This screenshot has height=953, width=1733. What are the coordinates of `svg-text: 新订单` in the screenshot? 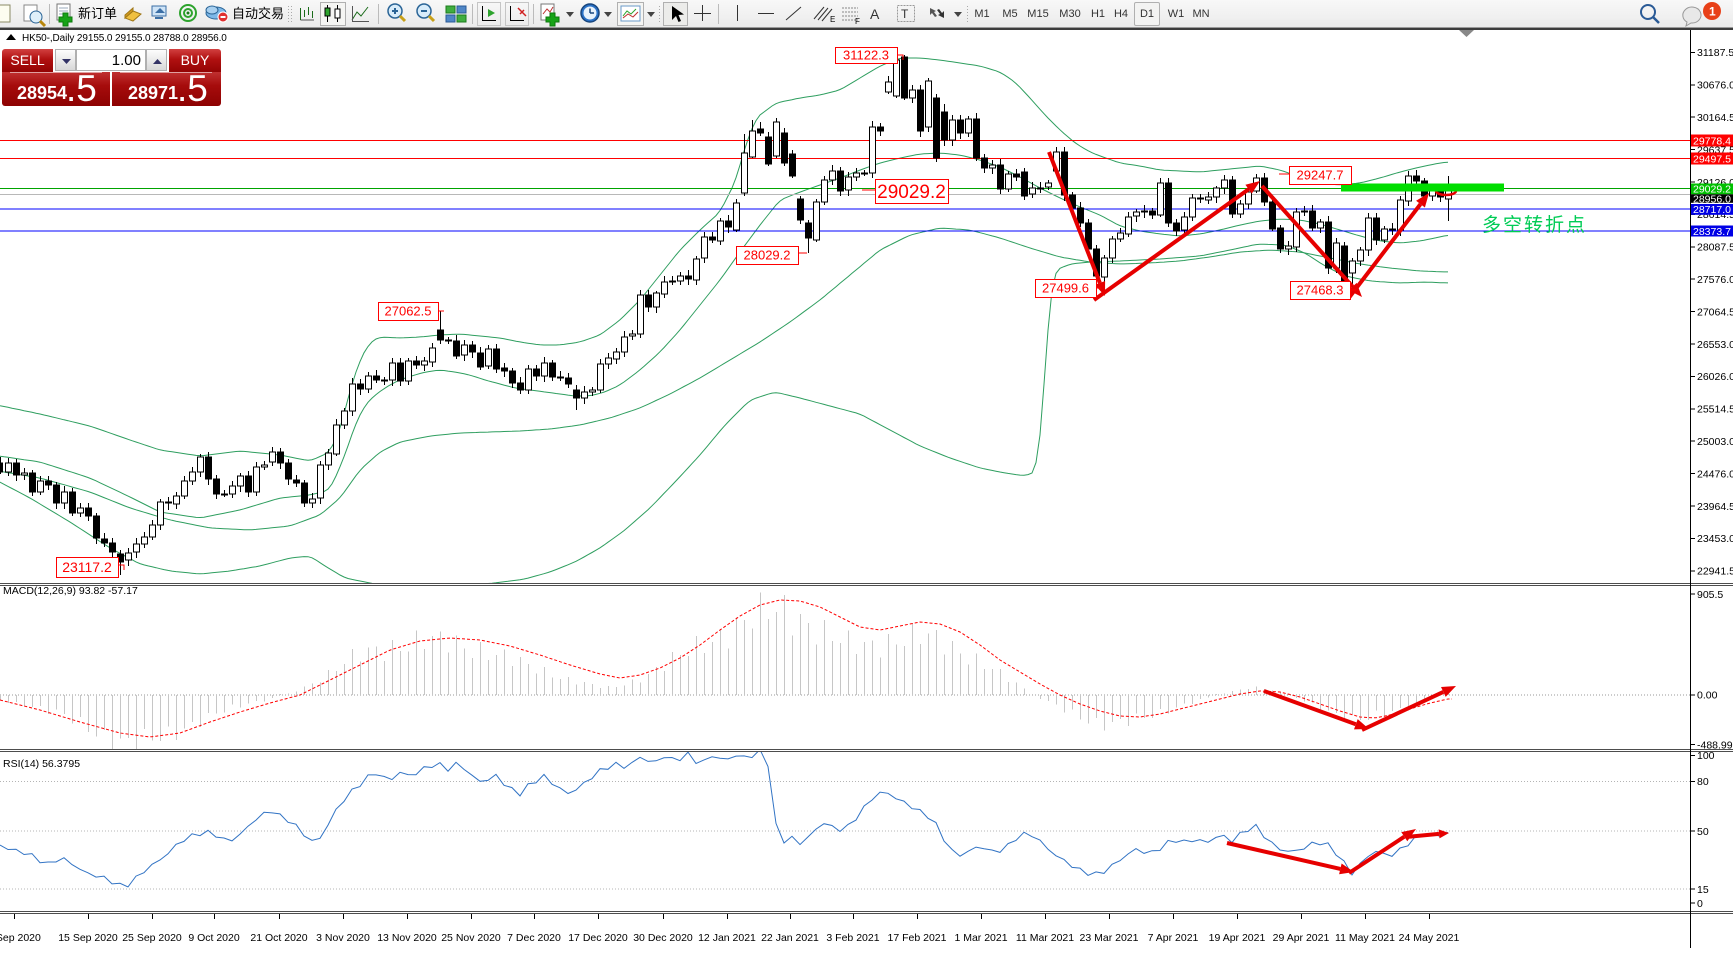 It's located at (97, 13).